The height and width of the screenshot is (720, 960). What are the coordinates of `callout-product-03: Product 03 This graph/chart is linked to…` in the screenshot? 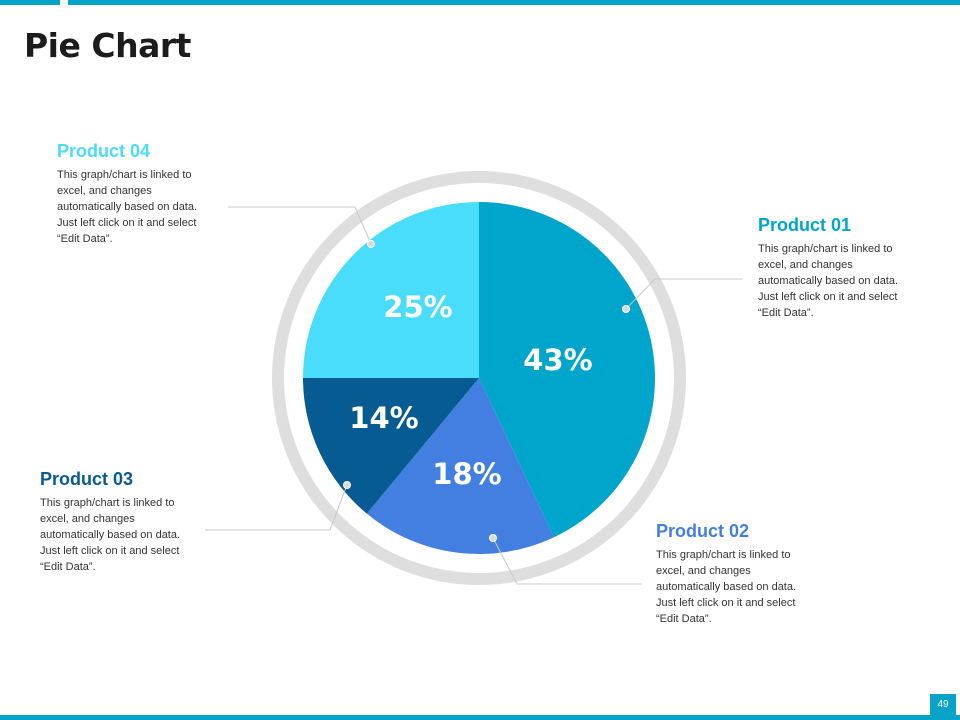 It's located at (115, 522).